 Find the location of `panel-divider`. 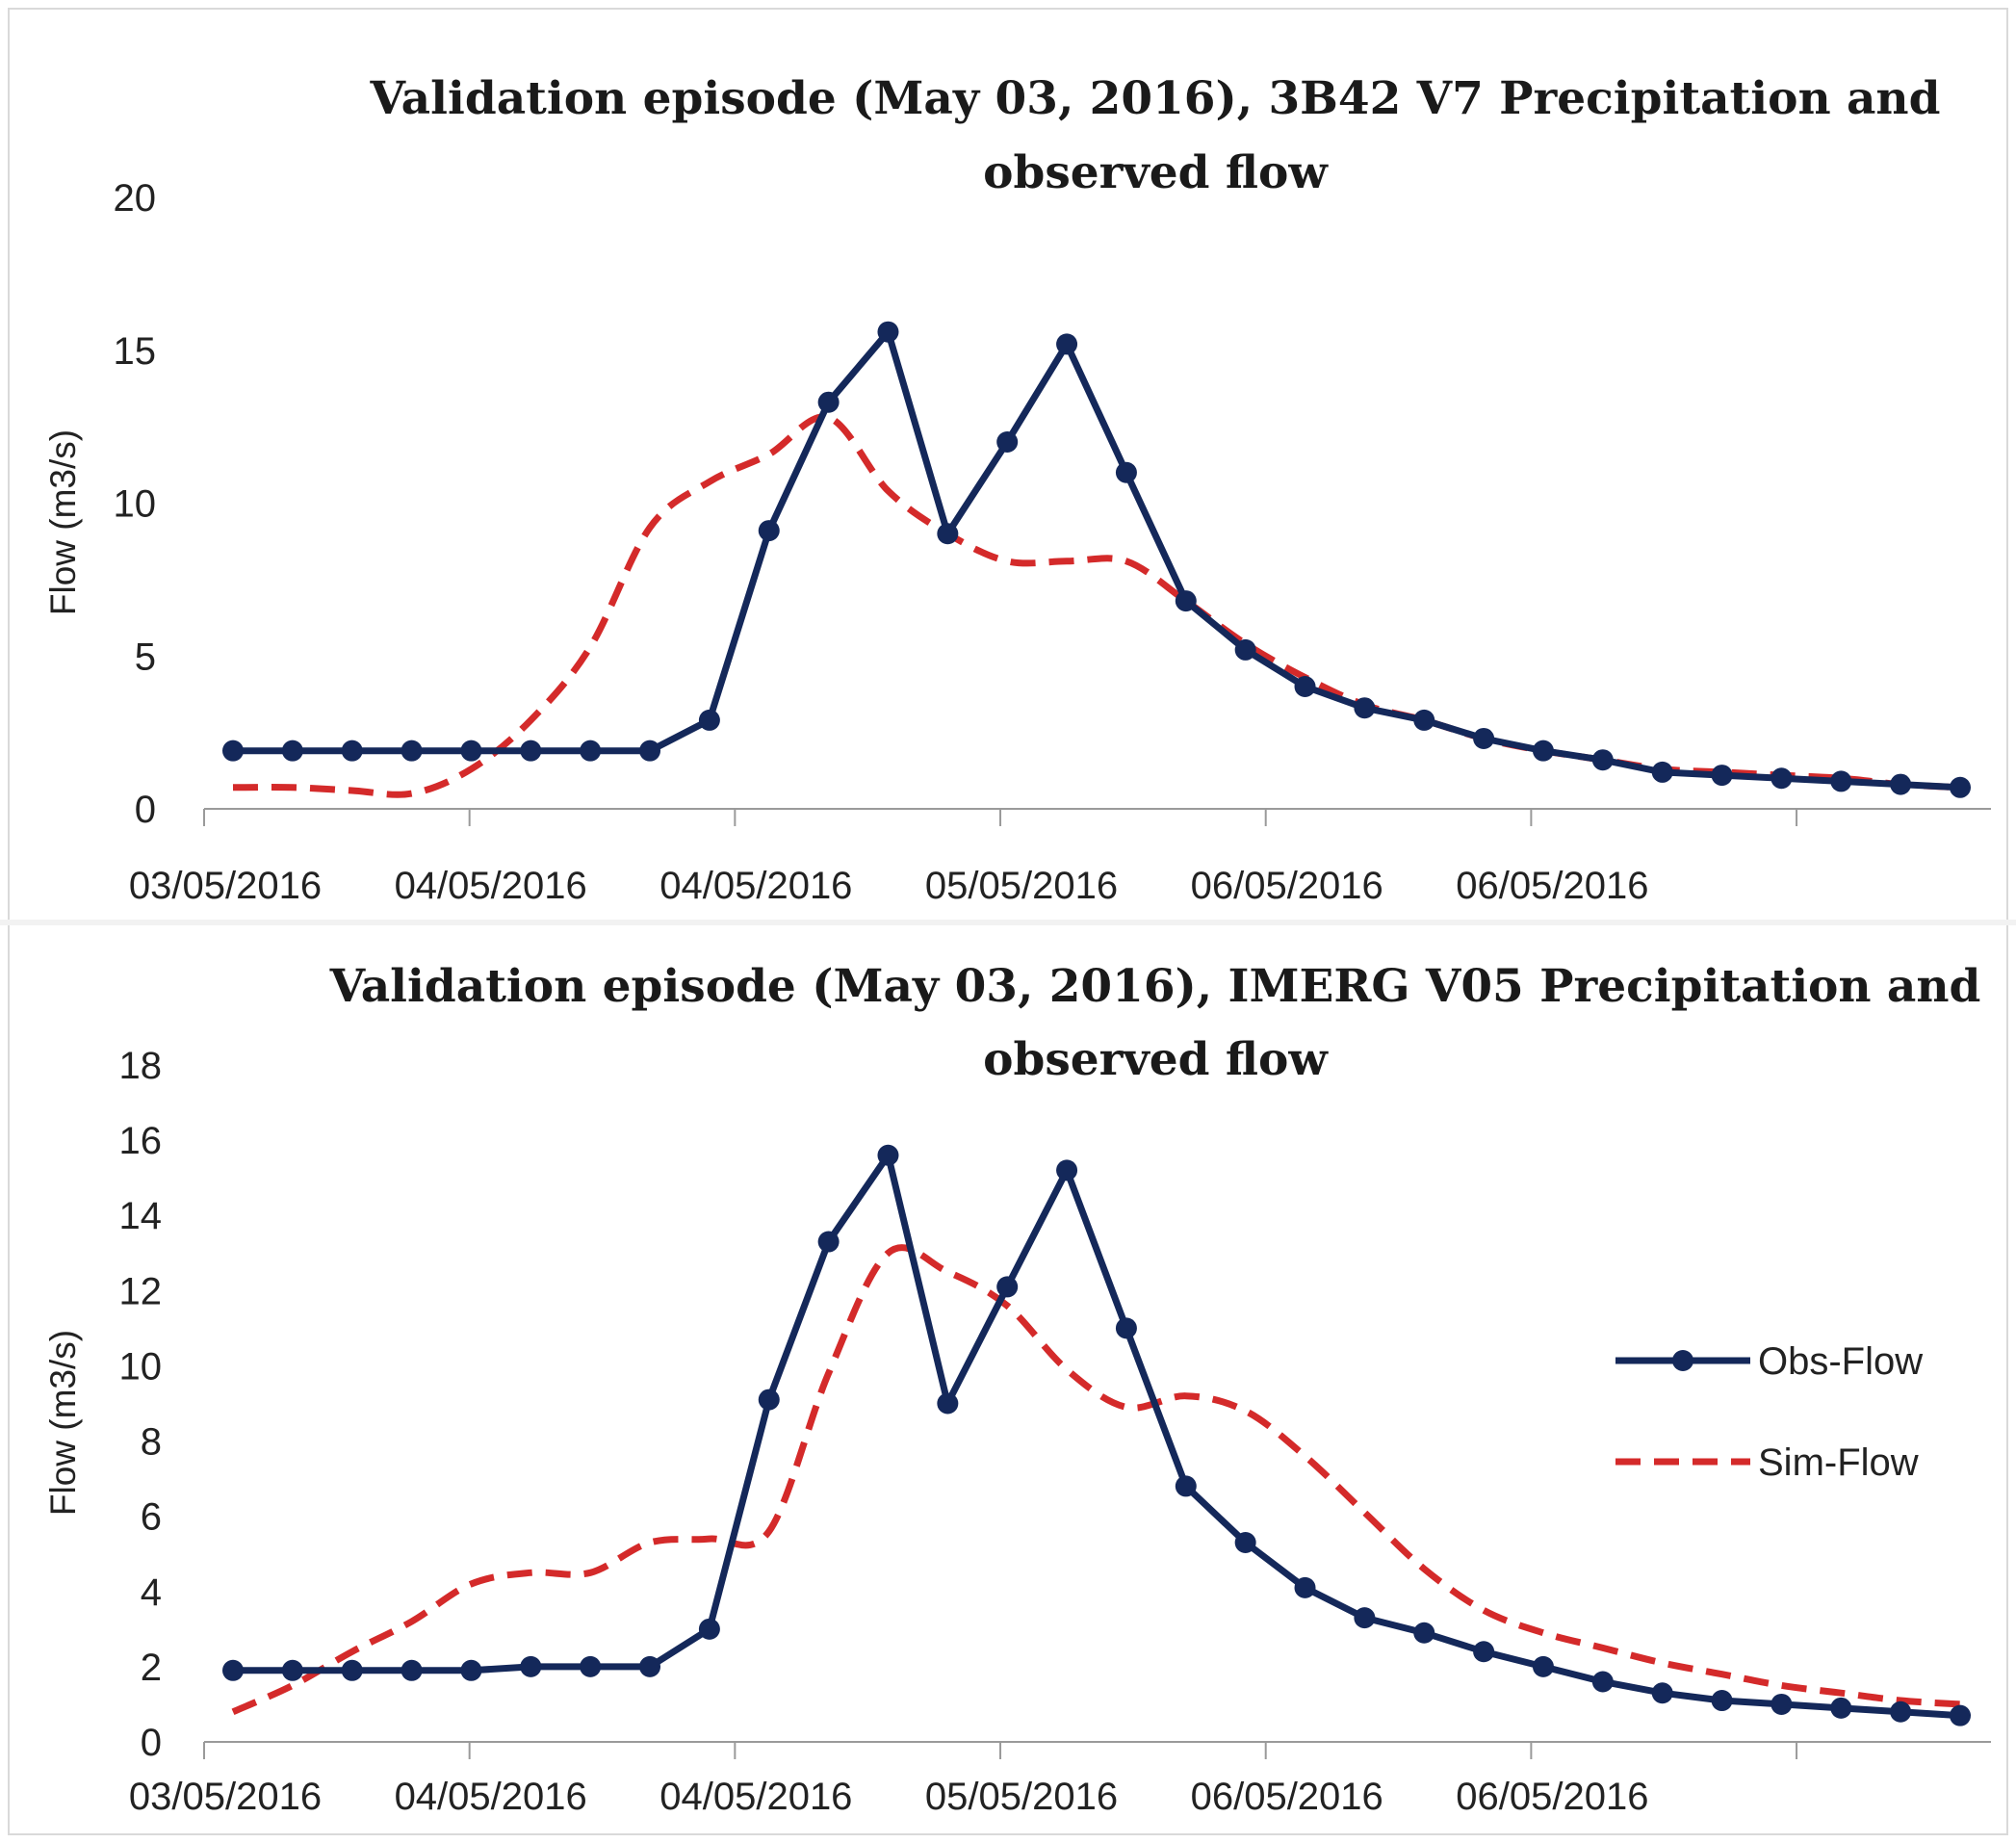

panel-divider is located at coordinates (1008, 923).